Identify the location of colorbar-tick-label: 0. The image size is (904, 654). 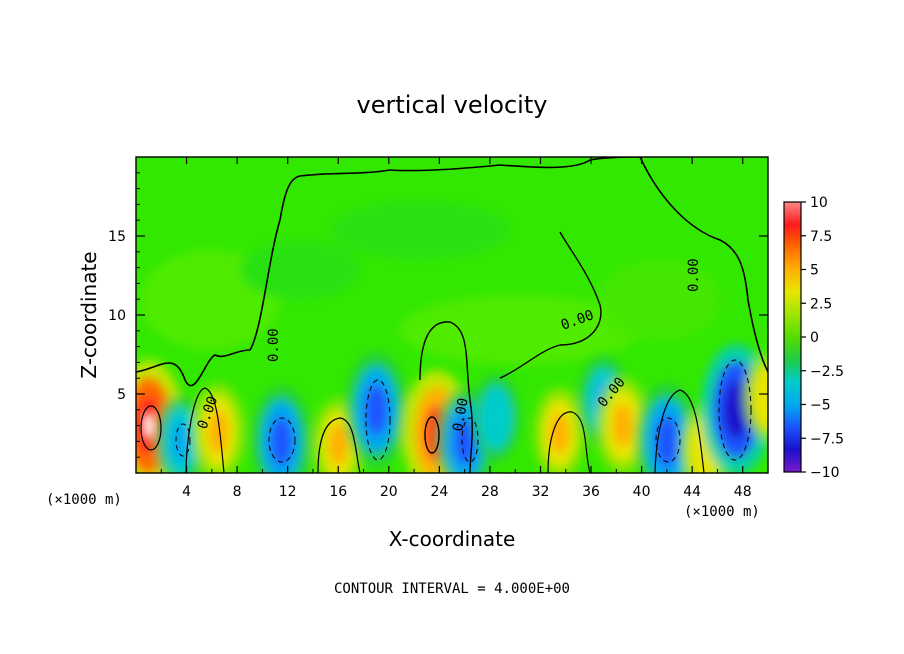
(814, 338).